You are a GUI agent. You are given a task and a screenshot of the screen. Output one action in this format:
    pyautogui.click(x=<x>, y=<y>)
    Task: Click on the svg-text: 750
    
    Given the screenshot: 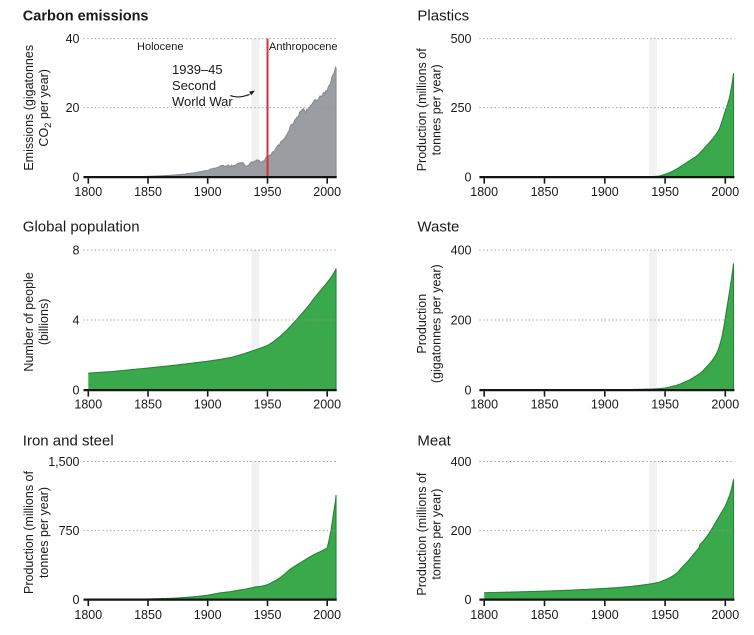 What is the action you would take?
    pyautogui.click(x=69, y=531)
    